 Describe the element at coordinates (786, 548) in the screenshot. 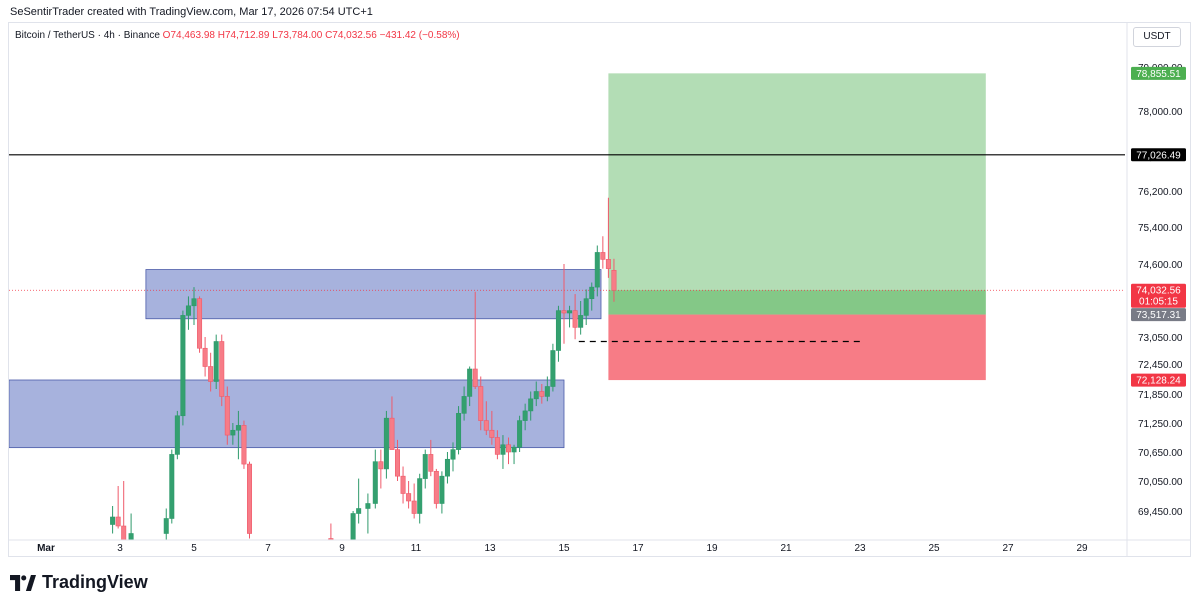

I see `time-tick-label: 21` at that location.